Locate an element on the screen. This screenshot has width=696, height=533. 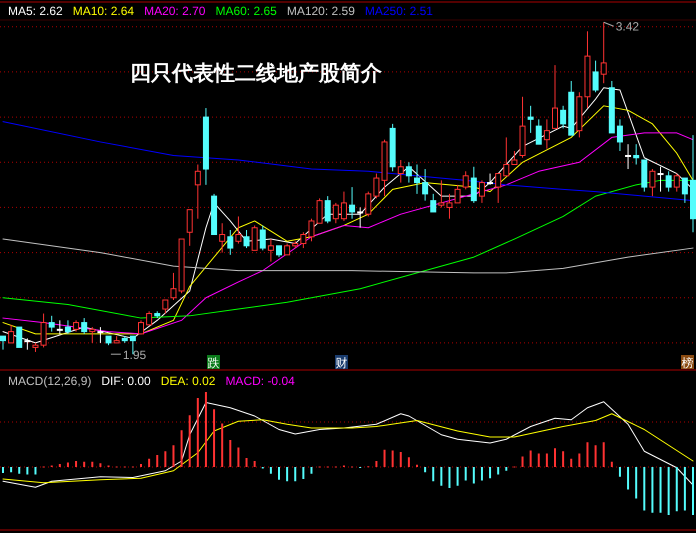
annotation: 榜 is located at coordinates (688, 363).